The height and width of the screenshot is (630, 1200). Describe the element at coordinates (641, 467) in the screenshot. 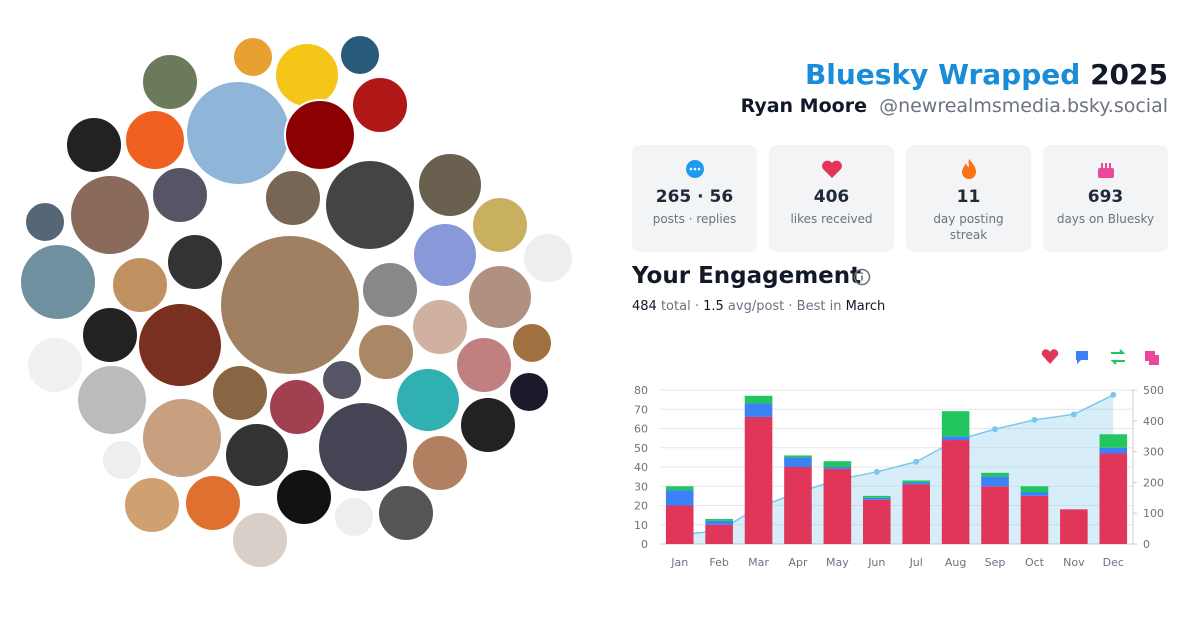

I see `y-tick-label: 40` at that location.